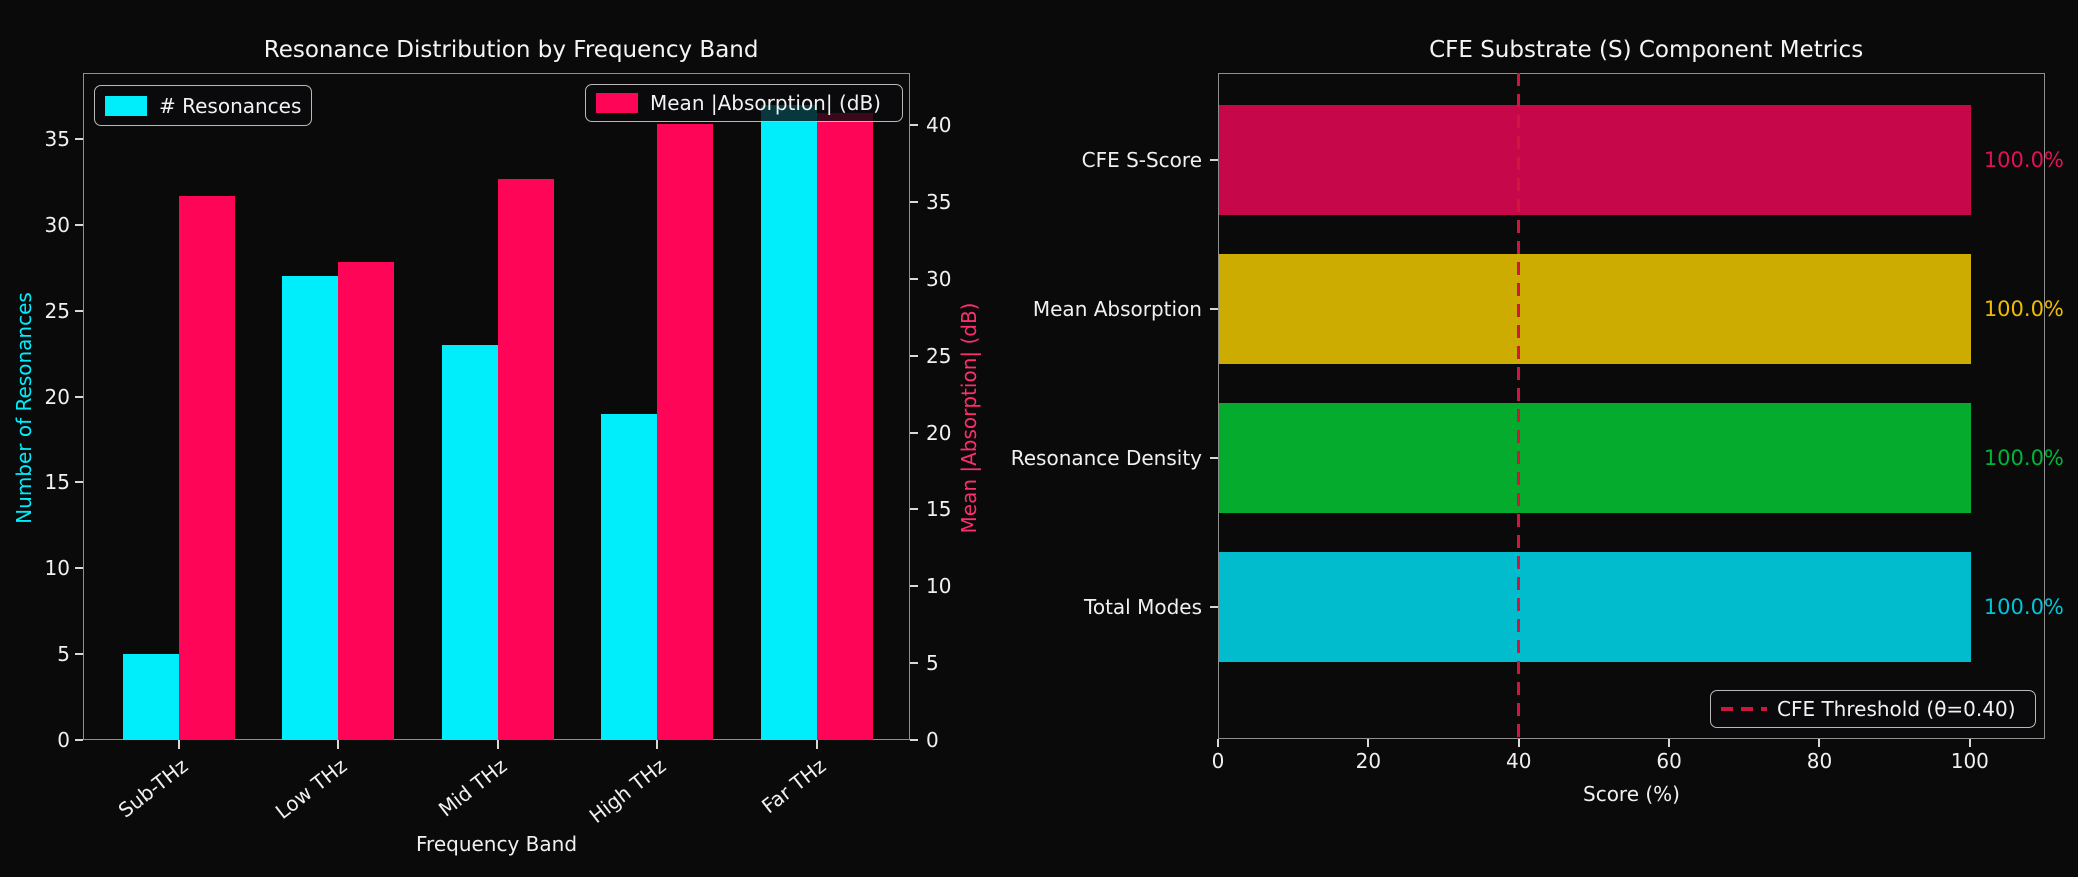  I want to click on right-x-tick-label: 0, so click(1218, 761).